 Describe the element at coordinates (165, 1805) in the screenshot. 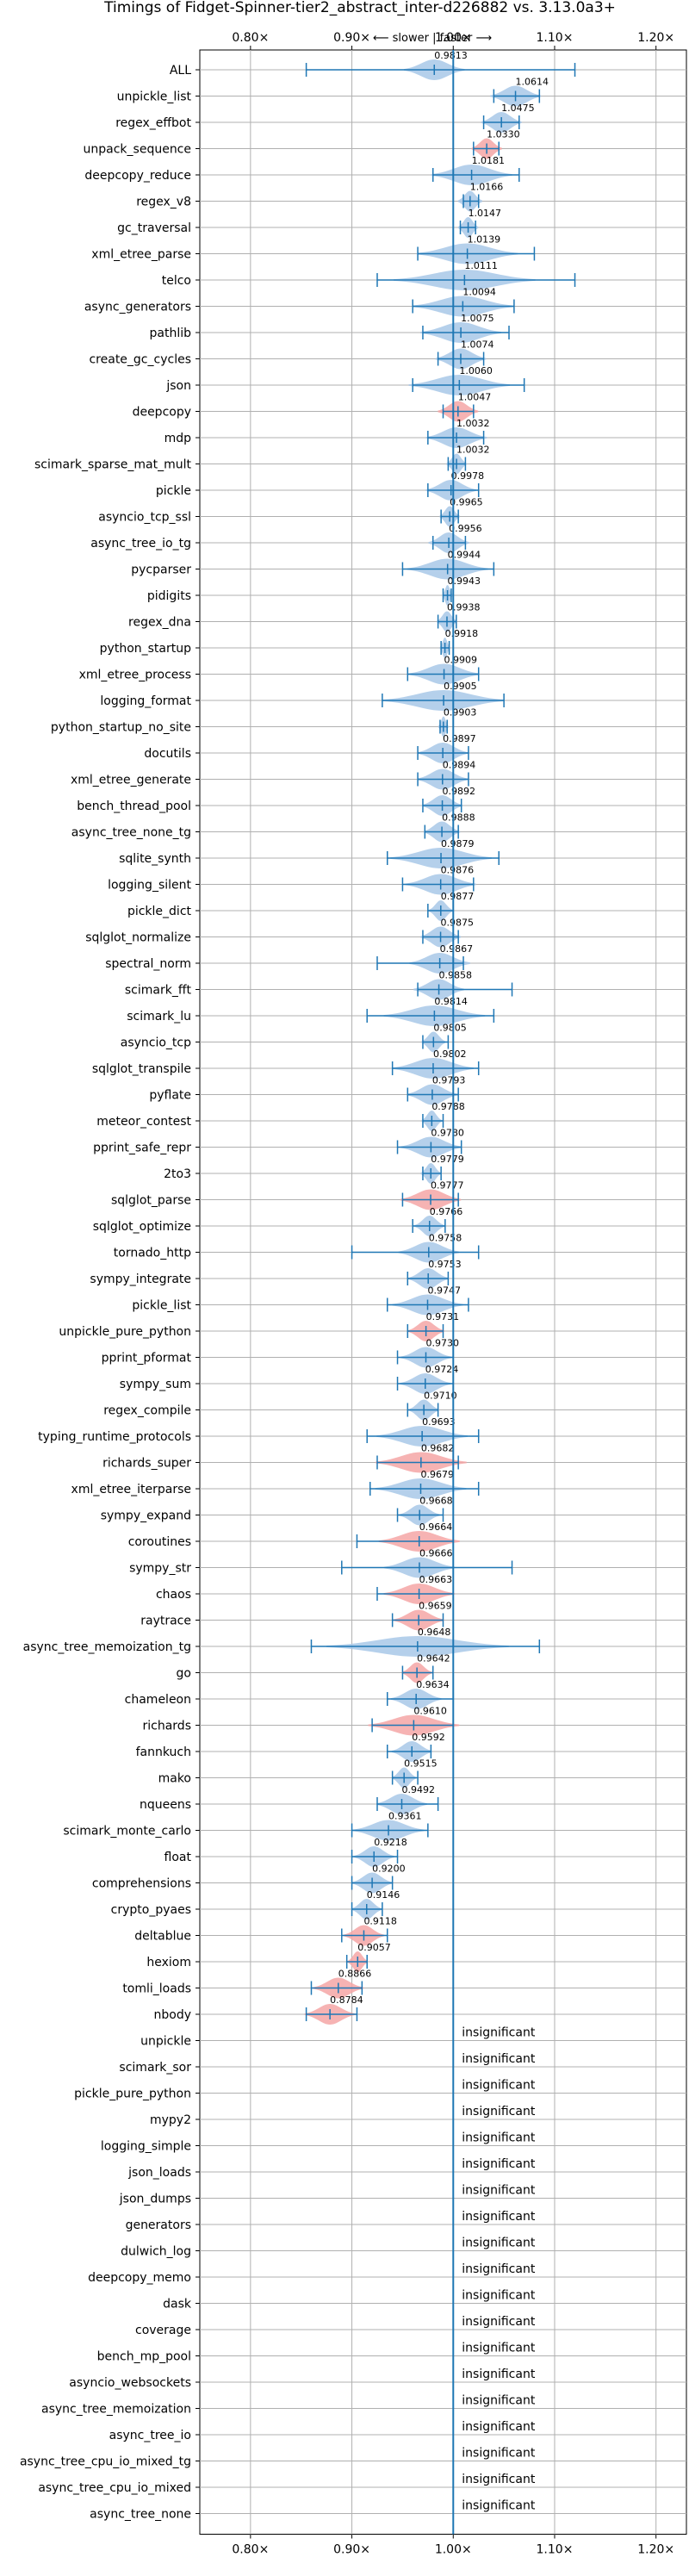

I see `benchmark-label: nqueens` at that location.